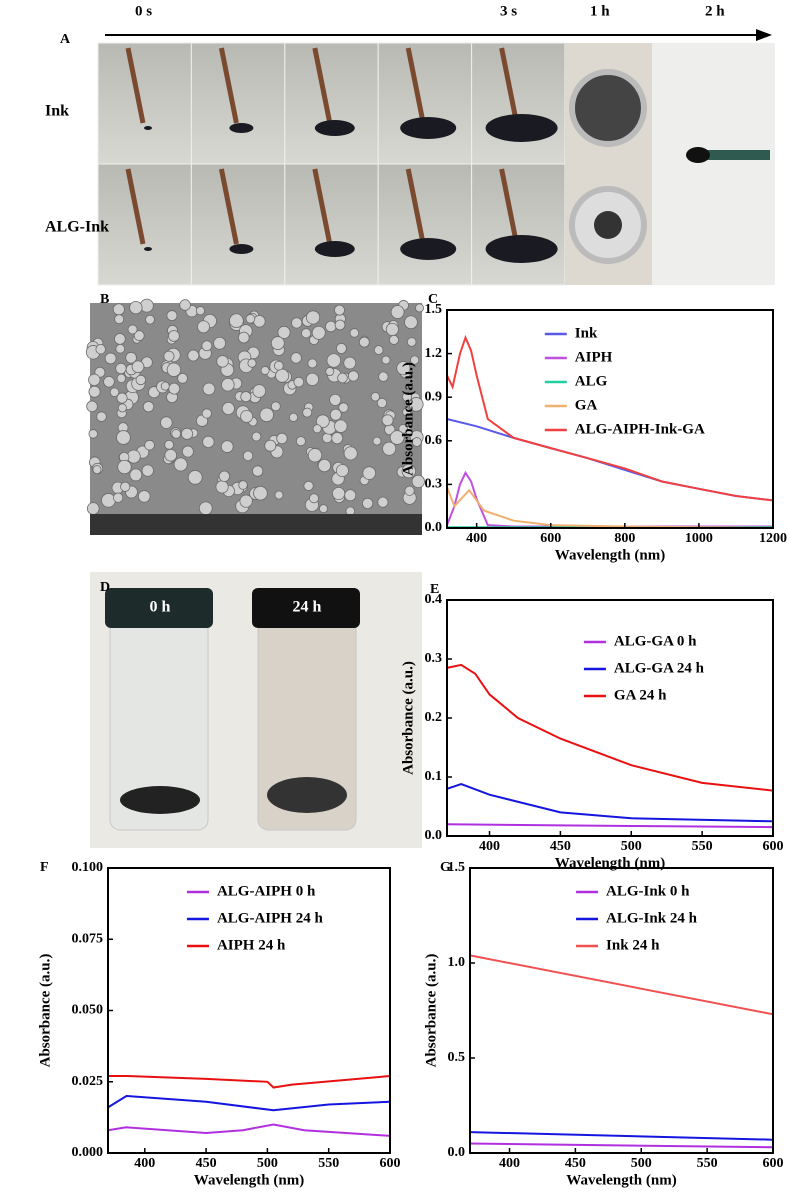  I want to click on legend-label: GA 24 h, so click(640, 695).